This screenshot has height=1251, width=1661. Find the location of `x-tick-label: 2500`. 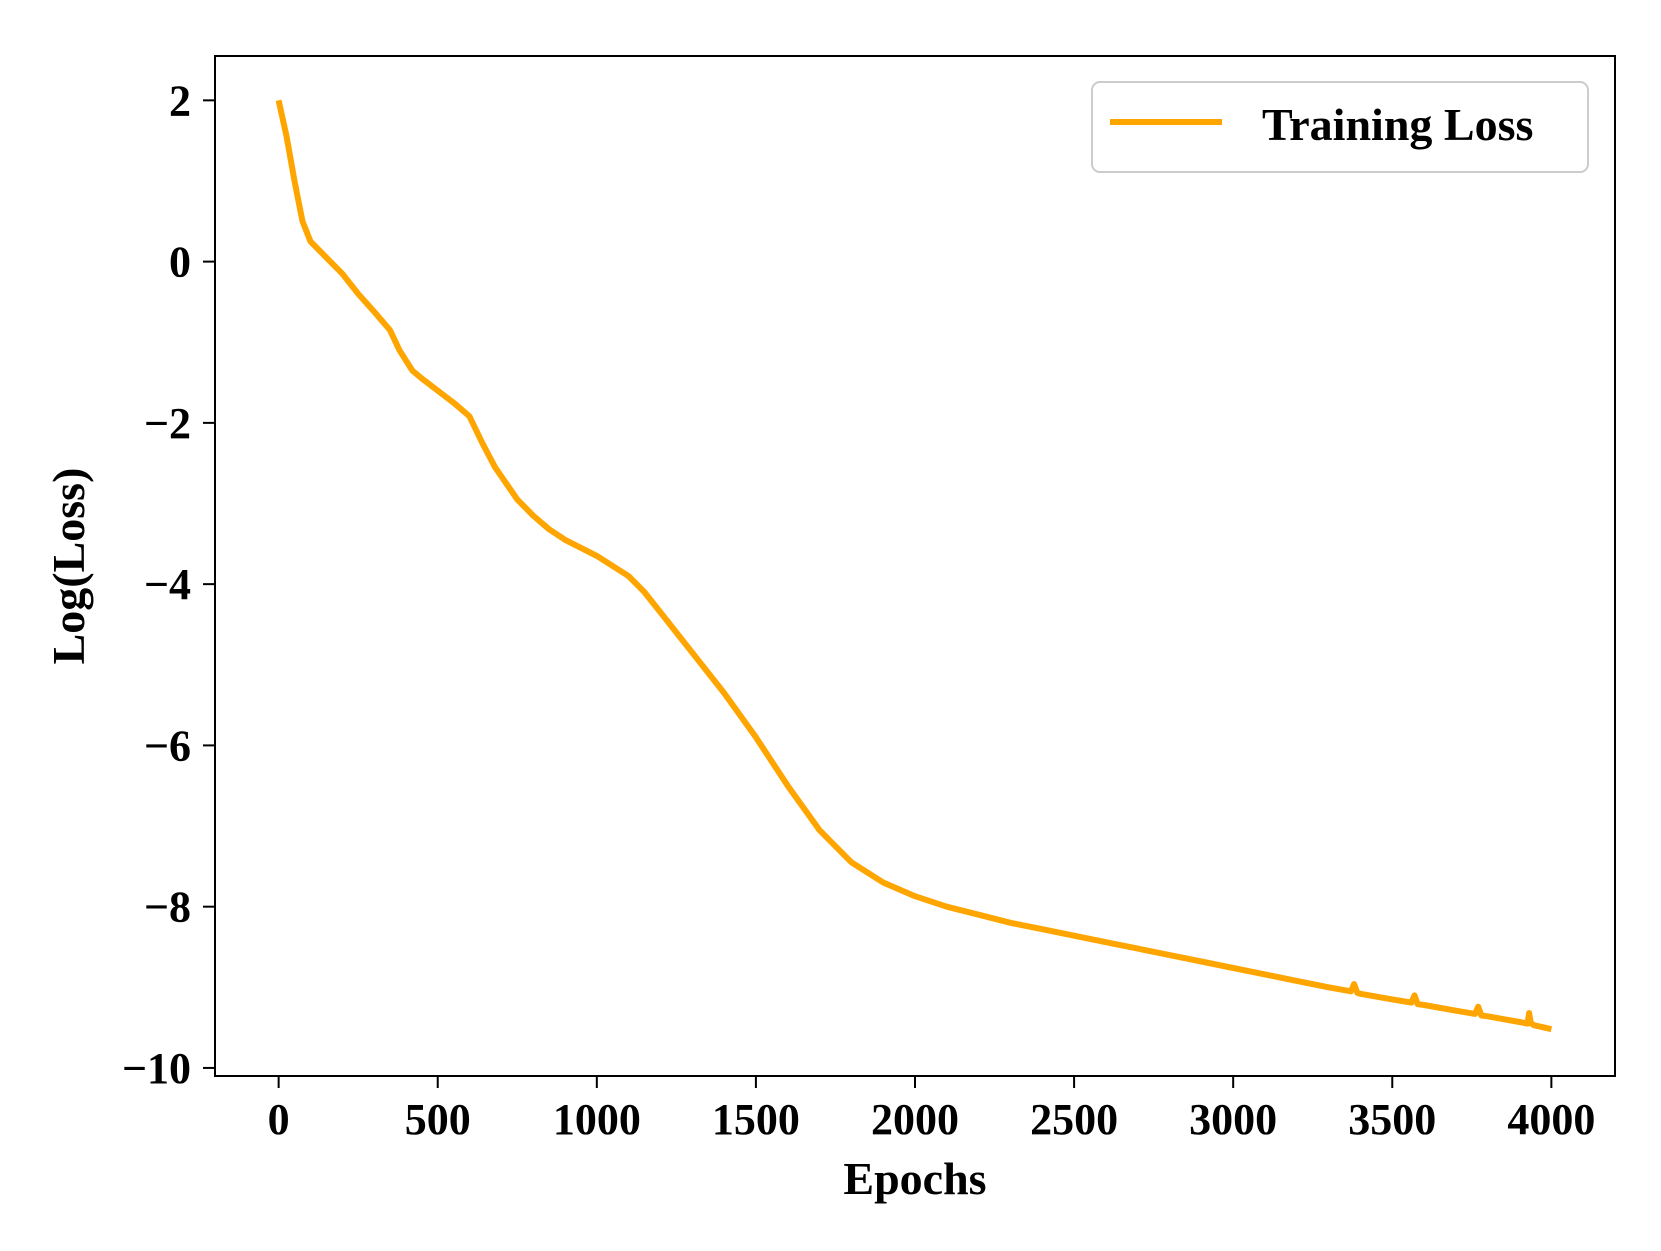

x-tick-label: 2500 is located at coordinates (1074, 1119).